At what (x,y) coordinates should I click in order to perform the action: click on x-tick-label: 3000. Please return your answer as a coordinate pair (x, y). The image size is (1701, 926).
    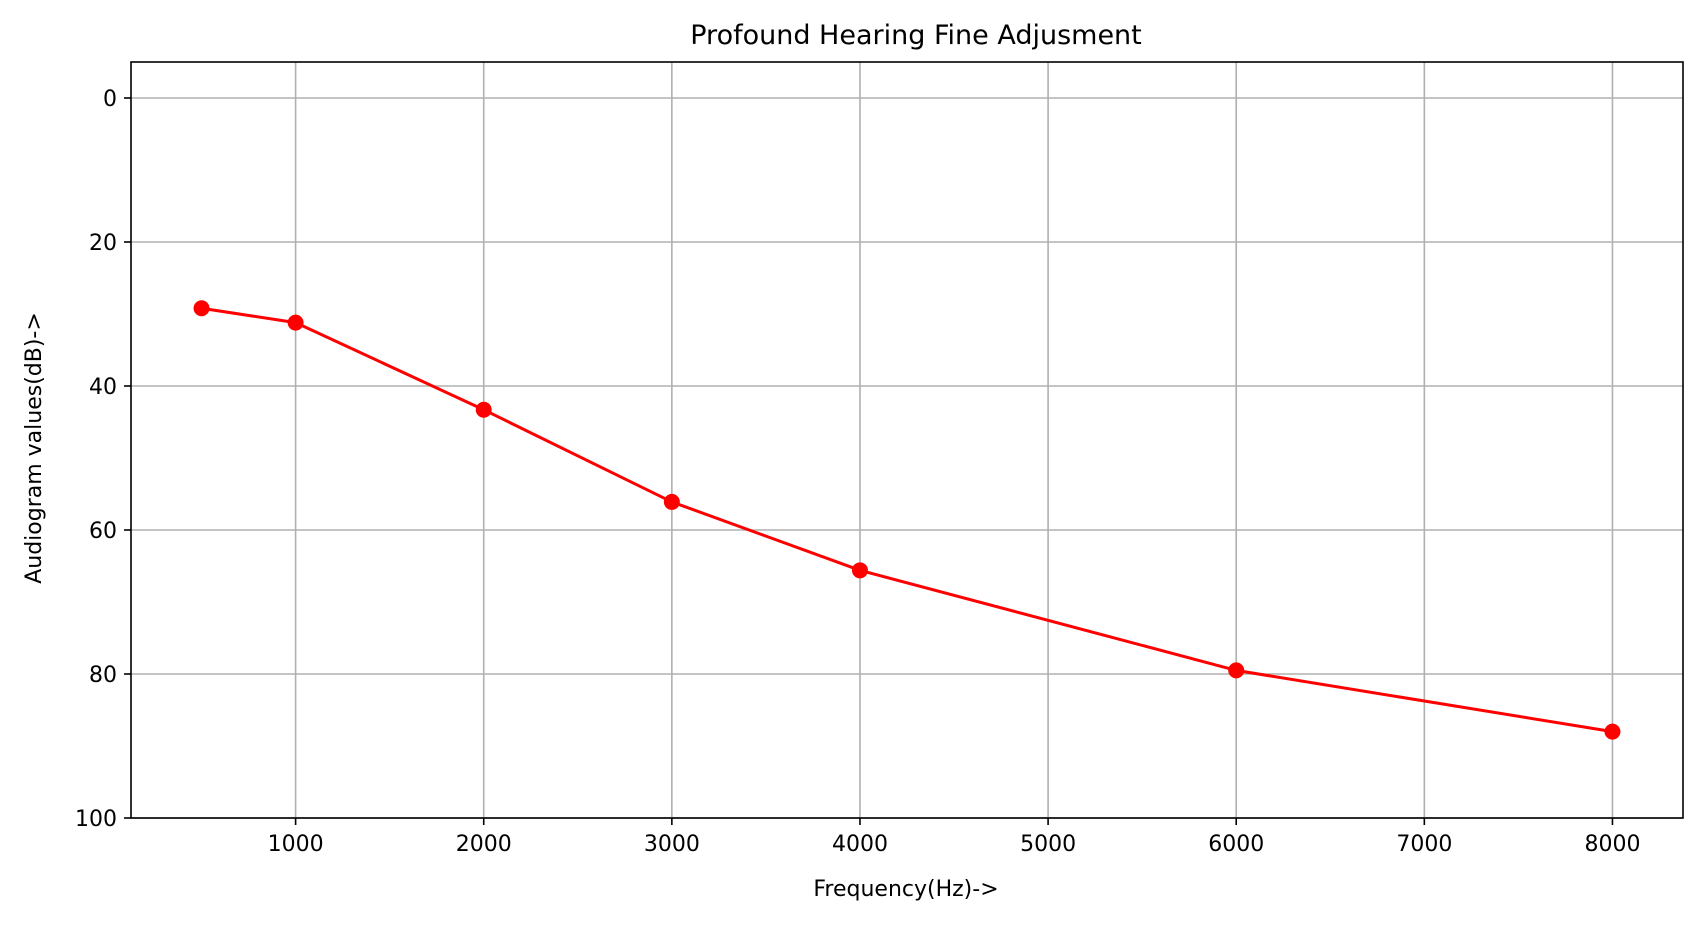
    Looking at the image, I should click on (672, 844).